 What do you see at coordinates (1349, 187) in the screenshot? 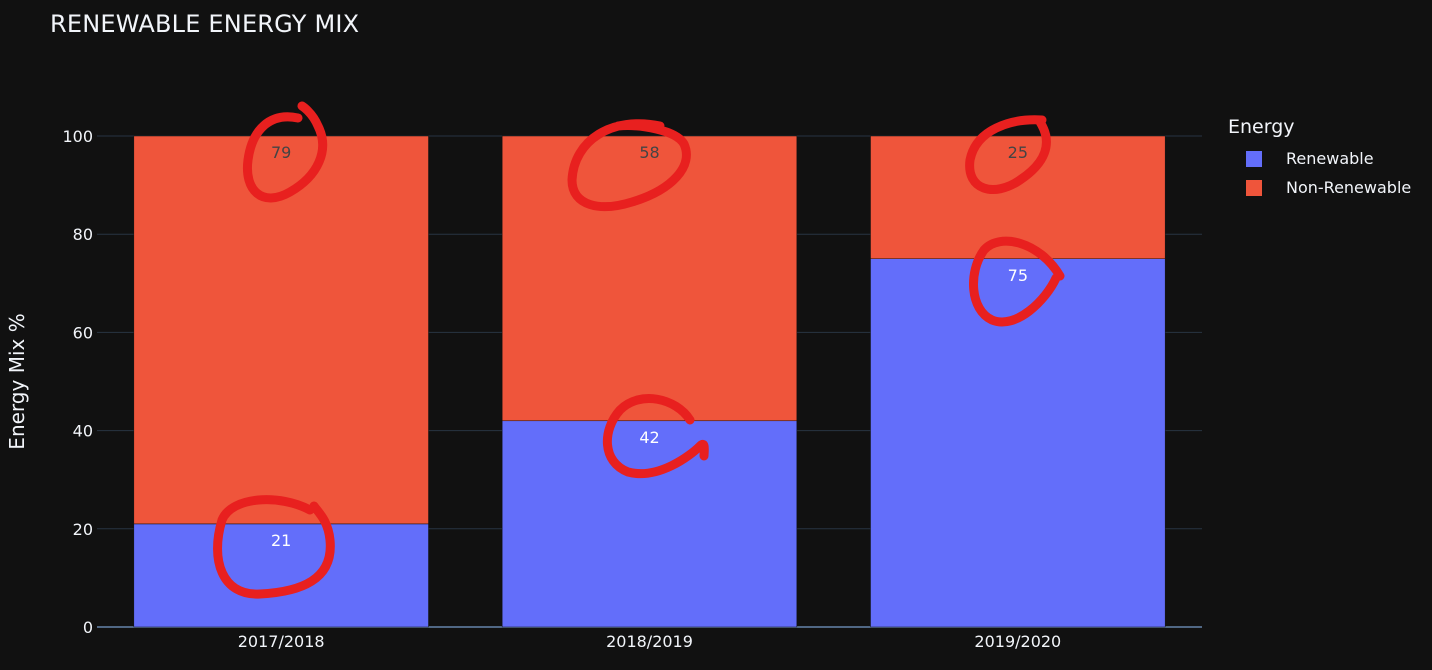
I see `legend-label-non-renewable: Non-Renewable` at bounding box center [1349, 187].